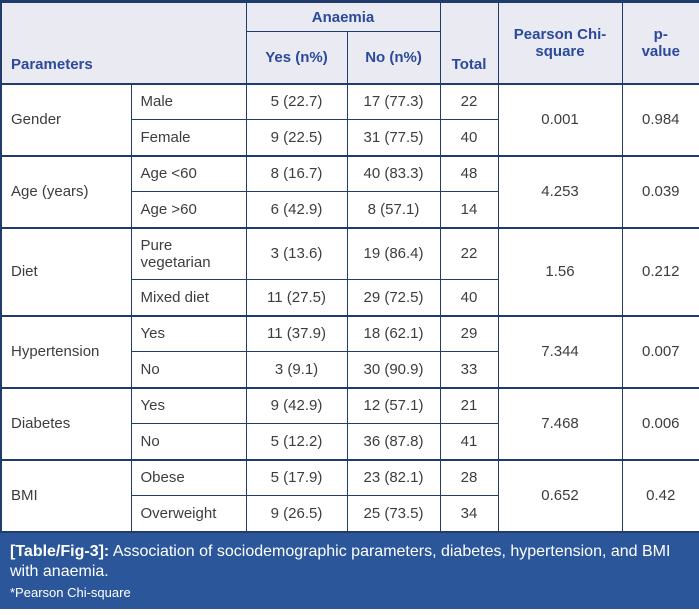 This screenshot has width=699, height=615. What do you see at coordinates (296, 441) in the screenshot?
I see `cell-anaemia-yes: 5 (12.2)` at bounding box center [296, 441].